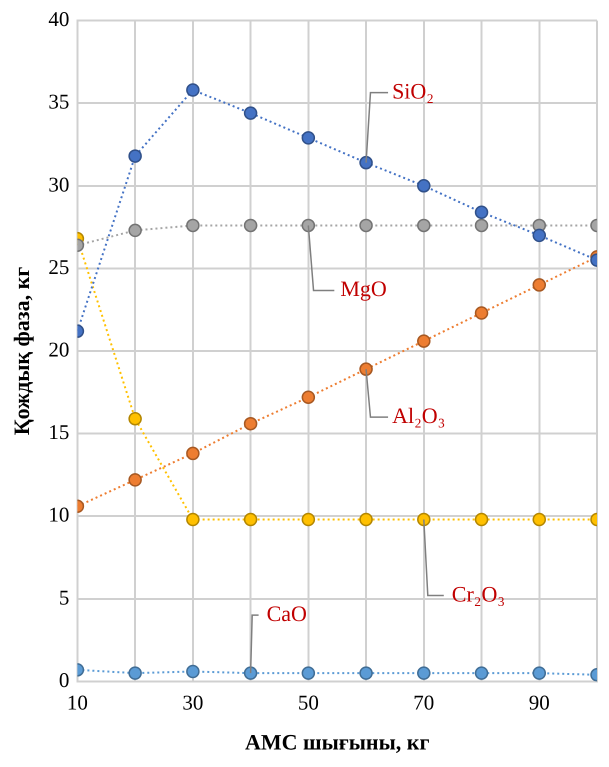 This screenshot has width=609, height=767. What do you see at coordinates (59, 350) in the screenshot?
I see `y-tick-label: 20` at bounding box center [59, 350].